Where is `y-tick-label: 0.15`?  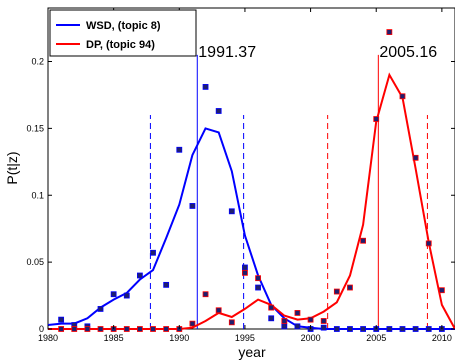 y-tick-label: 0.15 is located at coordinates (35, 128).